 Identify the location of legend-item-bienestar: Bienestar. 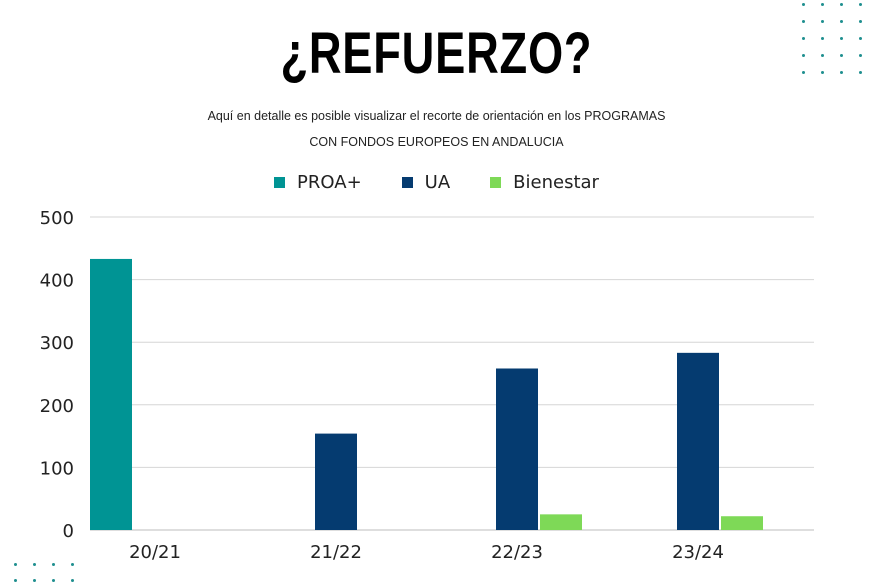
(544, 182).